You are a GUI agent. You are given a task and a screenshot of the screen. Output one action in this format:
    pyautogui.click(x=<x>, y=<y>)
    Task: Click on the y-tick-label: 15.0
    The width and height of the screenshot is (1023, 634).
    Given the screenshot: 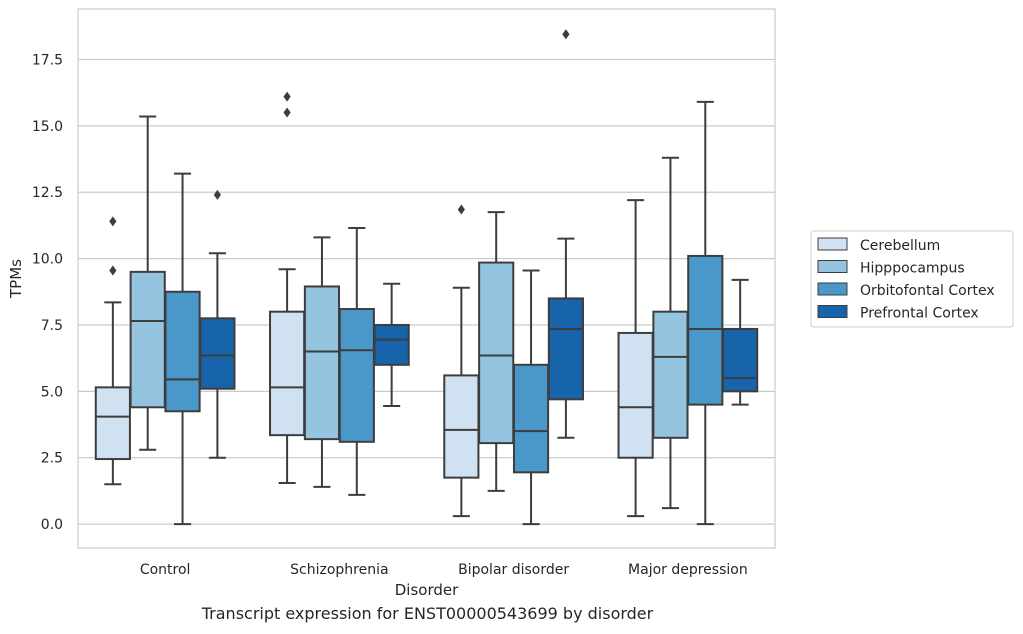 What is the action you would take?
    pyautogui.click(x=47, y=127)
    